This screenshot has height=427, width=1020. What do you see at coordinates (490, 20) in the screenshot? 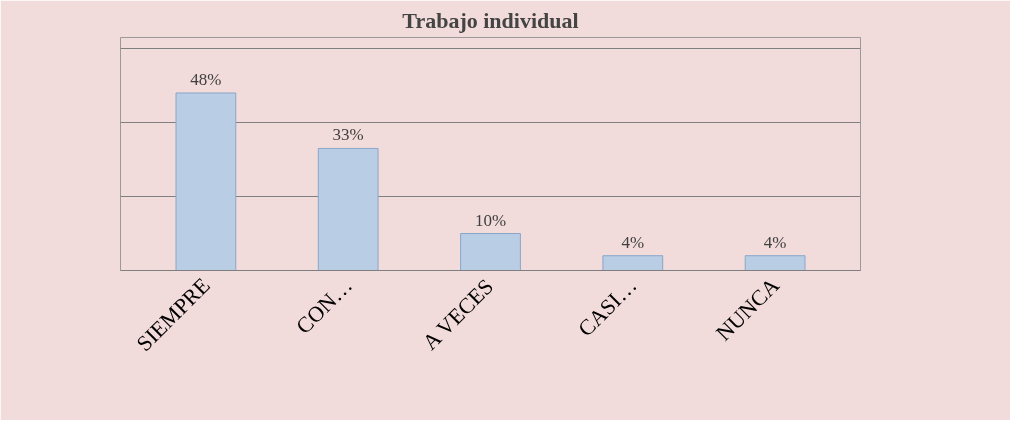
I see `chart-title: Trabajo individual` at bounding box center [490, 20].